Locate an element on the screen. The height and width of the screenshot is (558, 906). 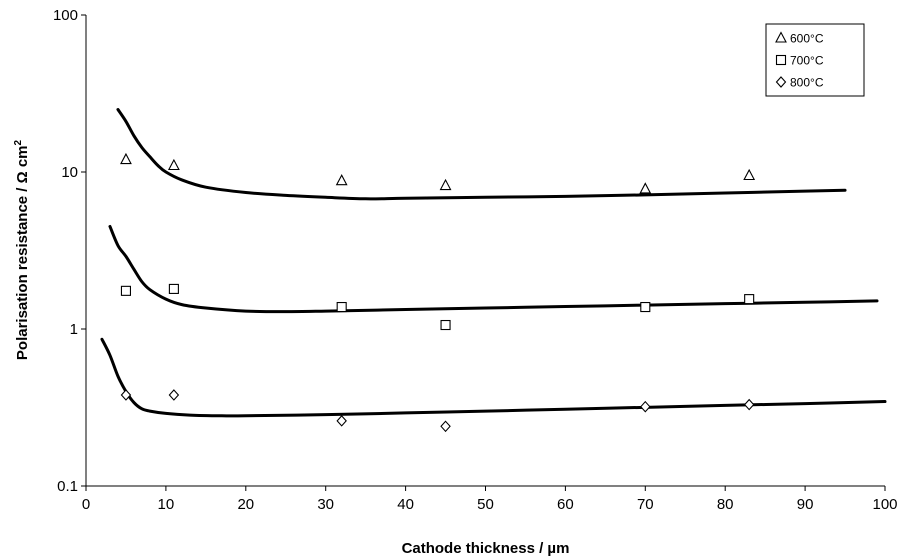
legend-marker-800C is located at coordinates (781, 82).